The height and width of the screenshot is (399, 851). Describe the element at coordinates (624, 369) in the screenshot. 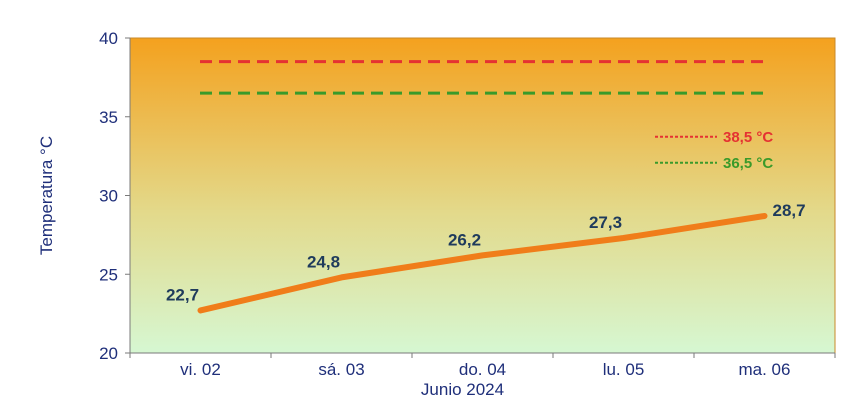

I see `x-tick-label: lu. 05` at that location.